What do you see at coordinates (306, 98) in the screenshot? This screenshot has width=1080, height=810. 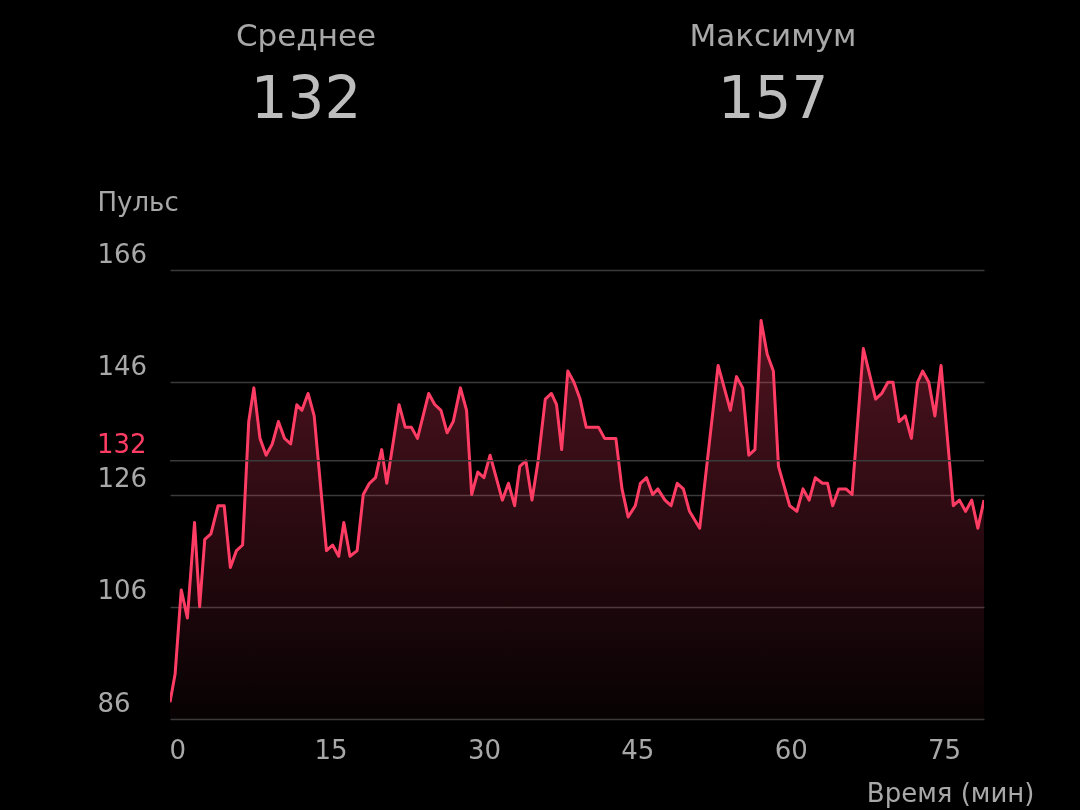 I see `text: 132` at bounding box center [306, 98].